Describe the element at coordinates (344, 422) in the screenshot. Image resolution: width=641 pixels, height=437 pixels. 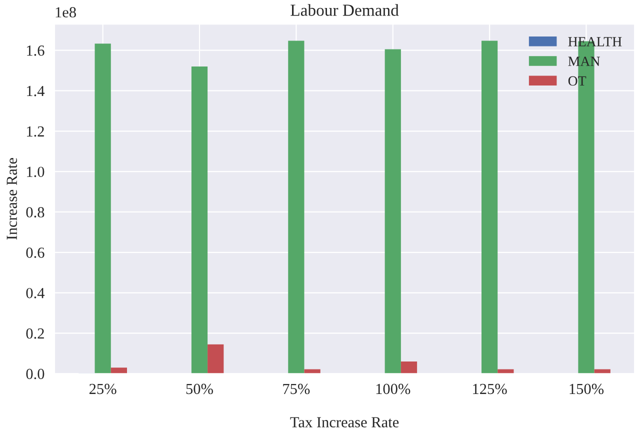
I see `x-axis-title: Tax Increase Rate` at that location.